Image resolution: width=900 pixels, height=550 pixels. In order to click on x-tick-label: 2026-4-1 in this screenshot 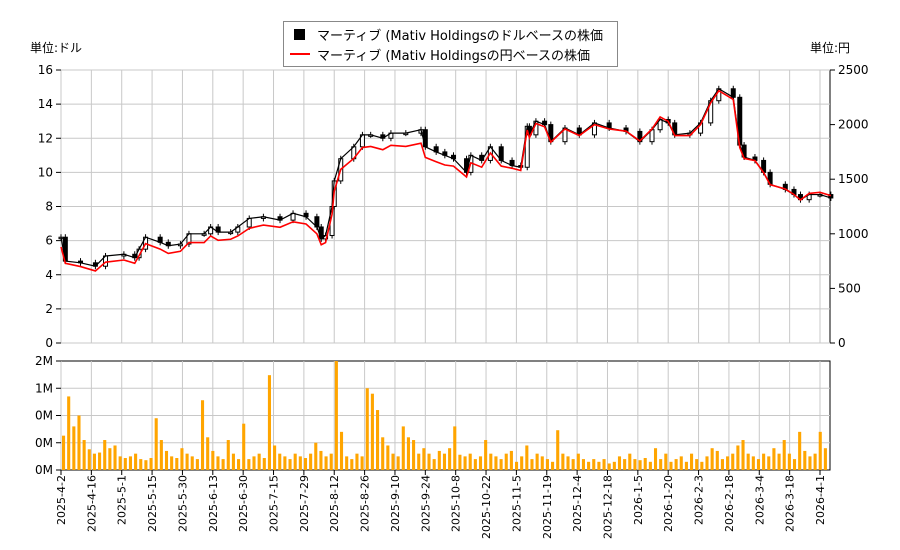, I will do `click(820, 500)`.